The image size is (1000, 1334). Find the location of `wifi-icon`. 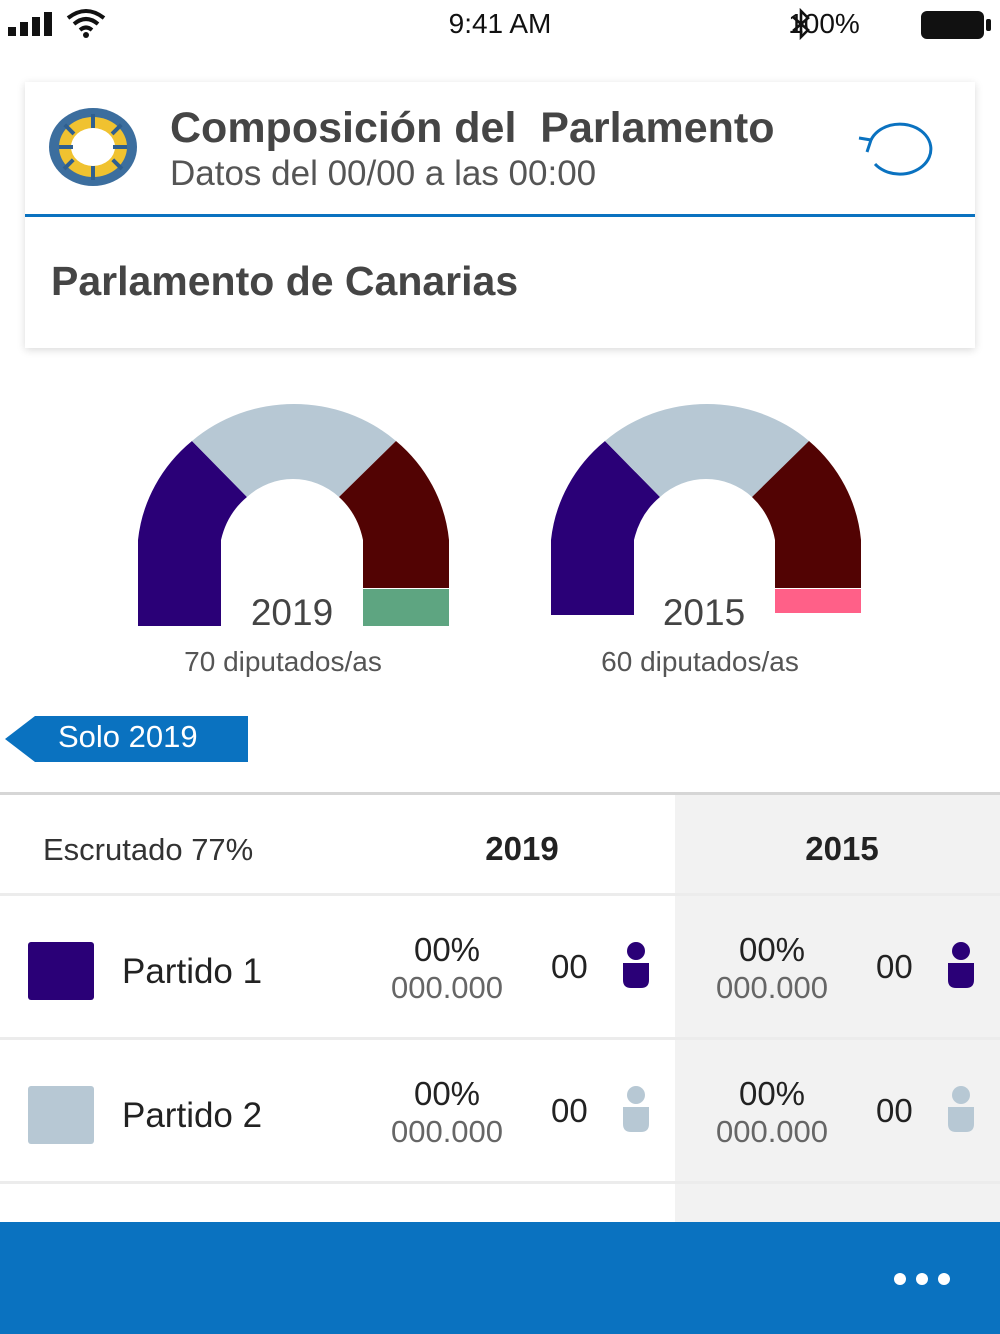

wifi-icon is located at coordinates (86, 23).